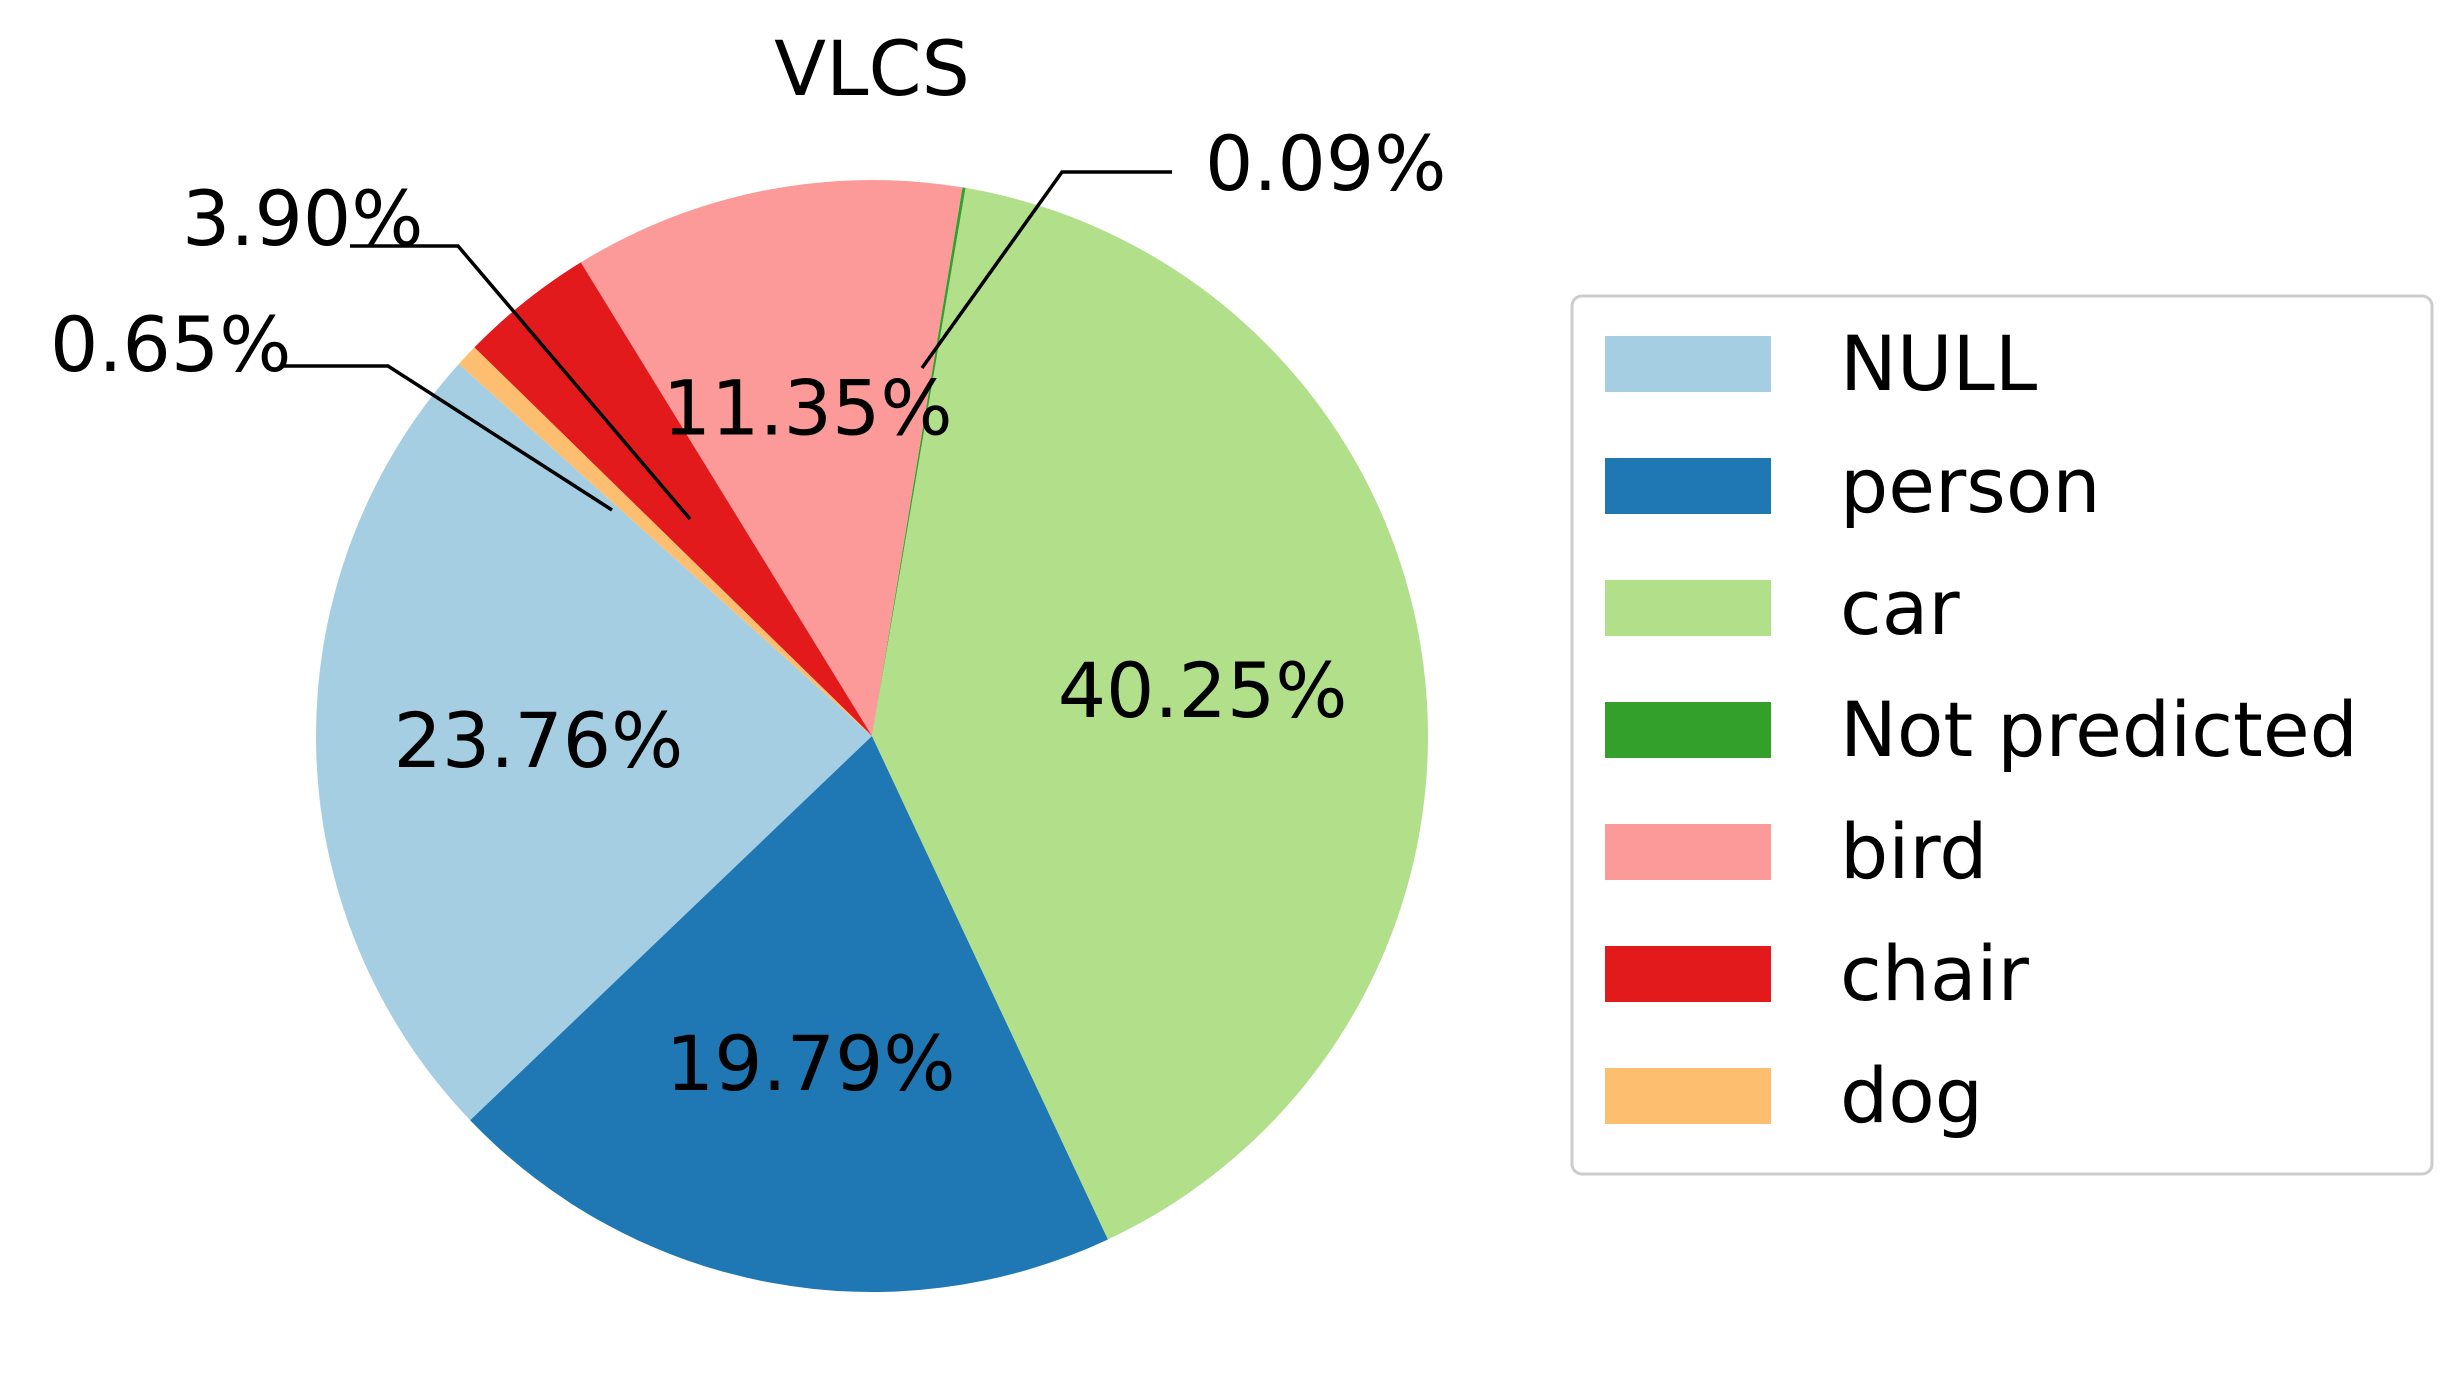  I want to click on legend-label-bird: bird, so click(1914, 851).